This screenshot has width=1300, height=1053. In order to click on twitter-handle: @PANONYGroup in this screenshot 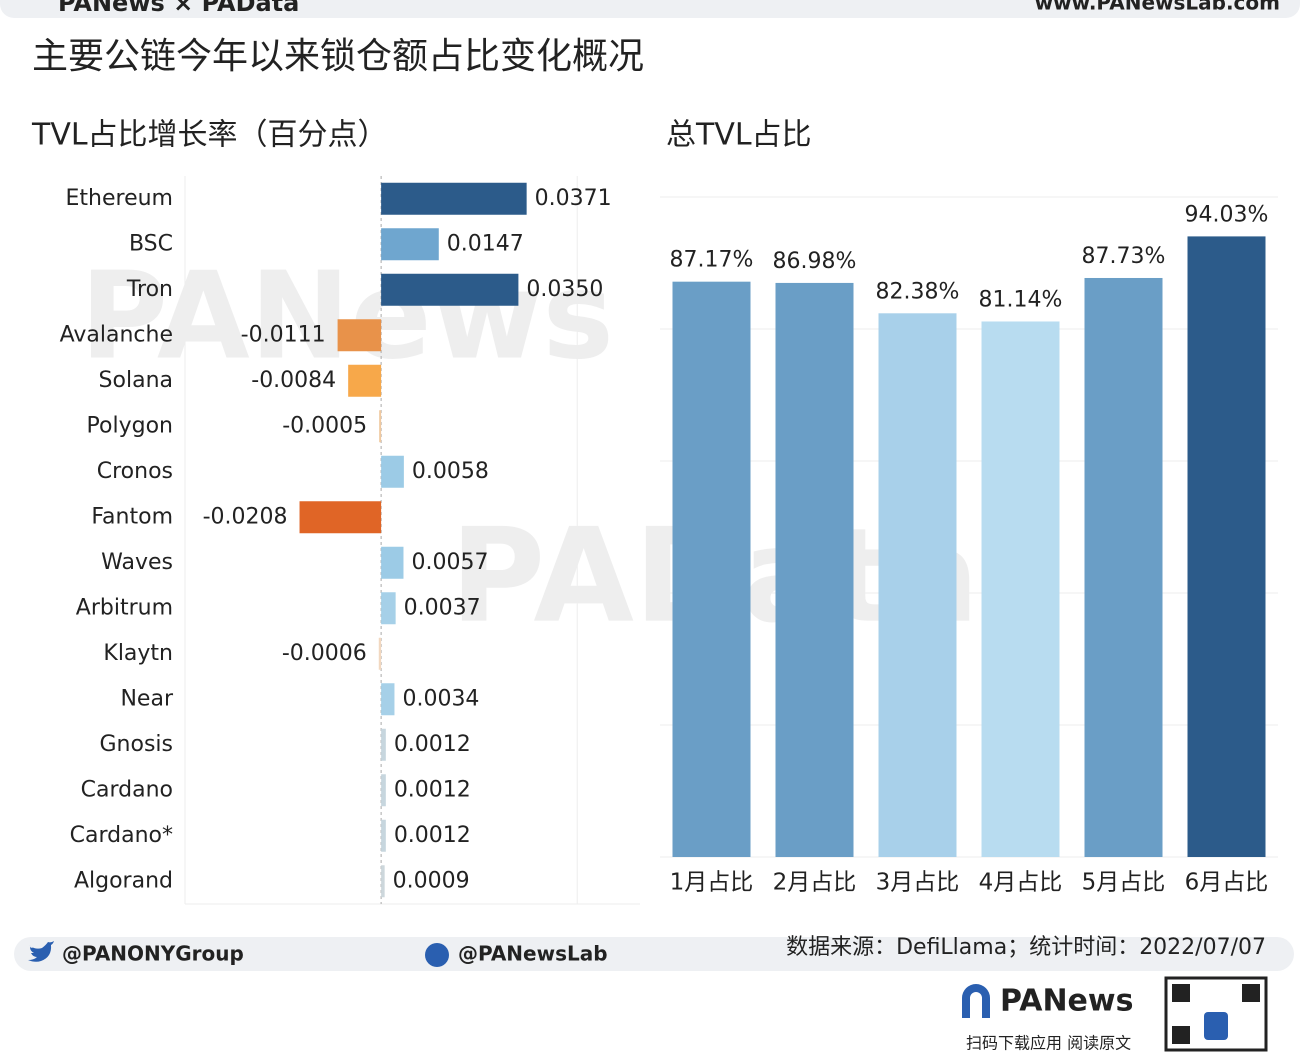, I will do `click(153, 954)`.